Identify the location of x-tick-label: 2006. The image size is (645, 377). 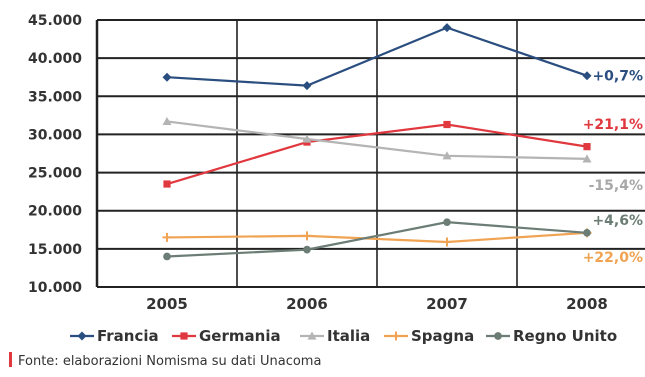
(307, 304).